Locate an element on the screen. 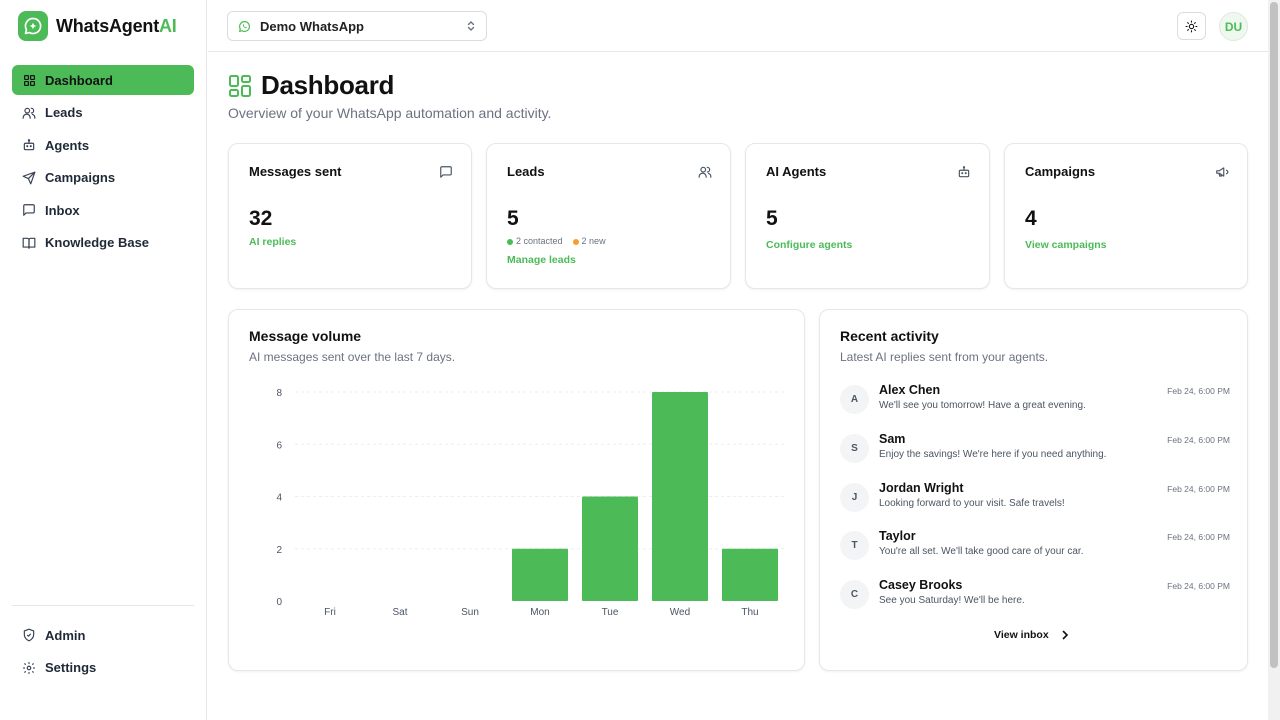 Image resolution: width=1280 pixels, height=720 pixels. x-tick-label: Tue is located at coordinates (610, 612).